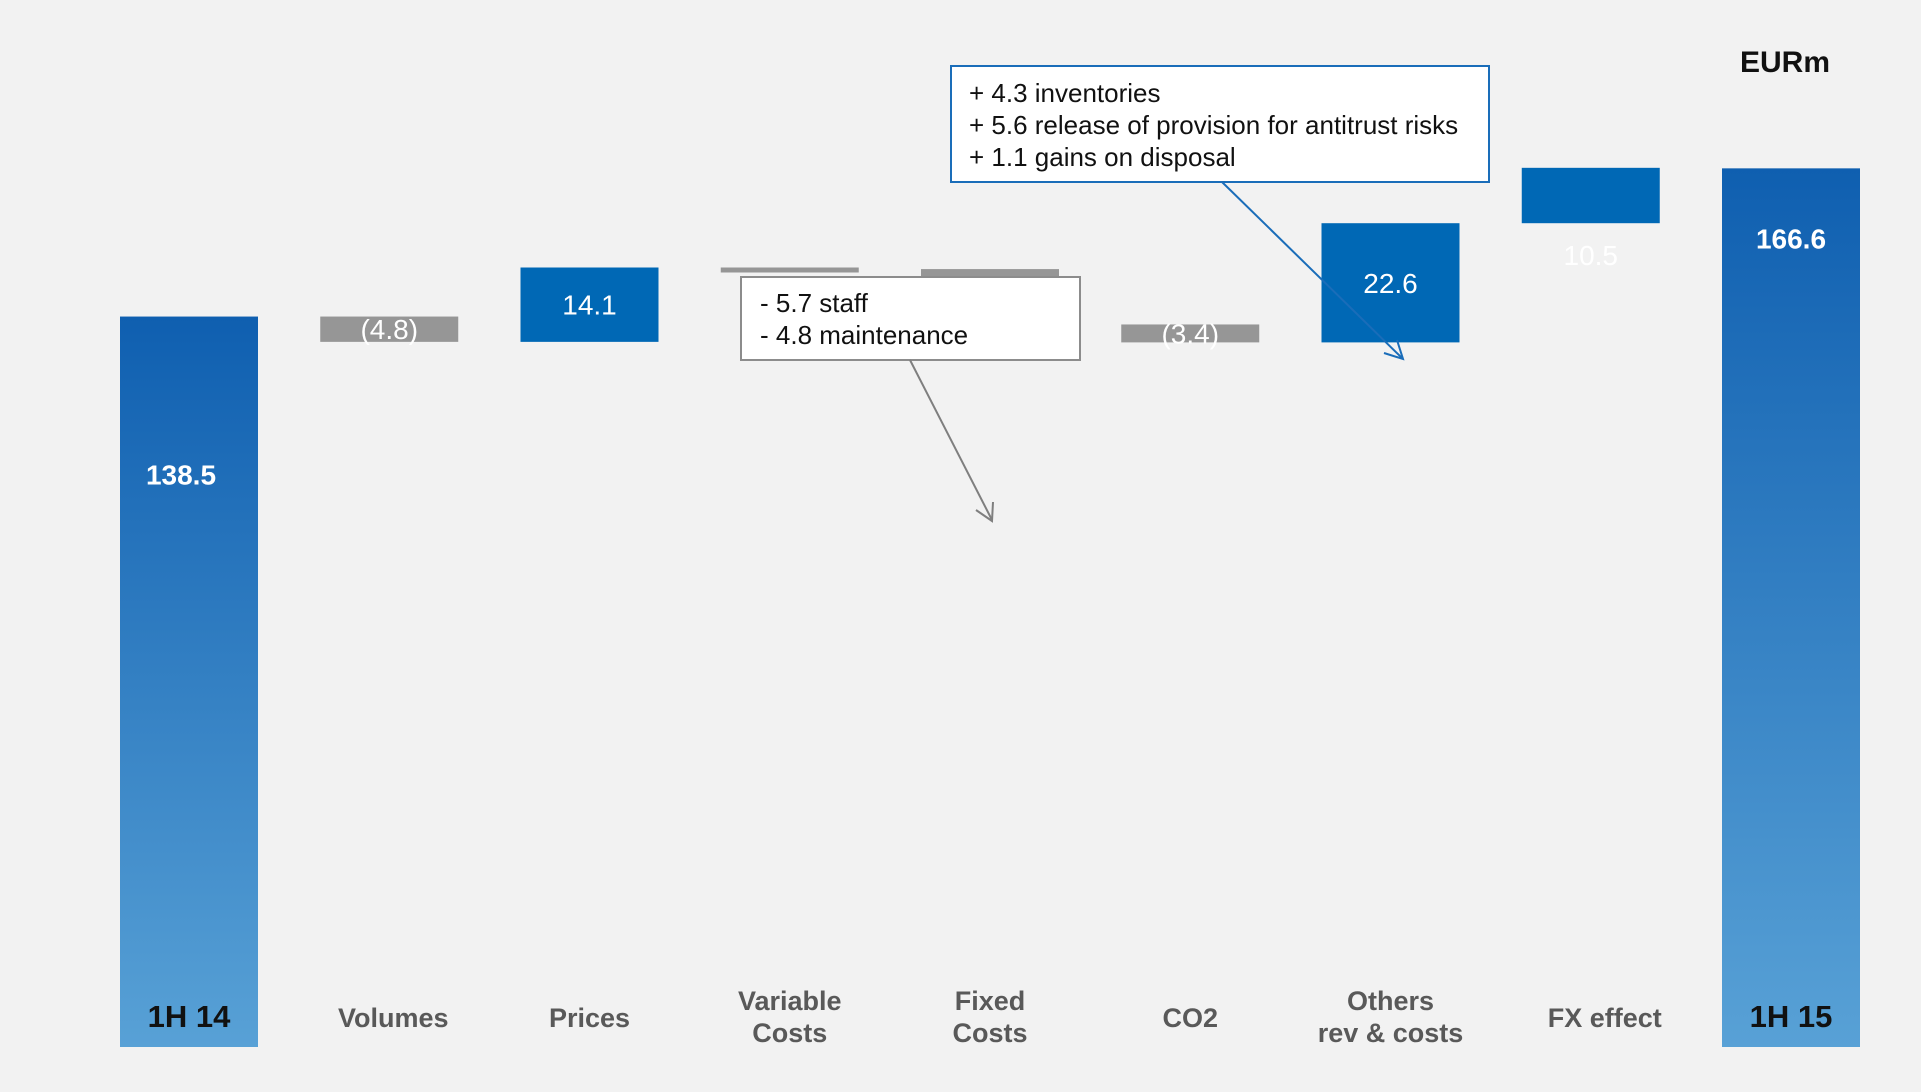 The image size is (1921, 1092). What do you see at coordinates (990, 1001) in the screenshot?
I see `category-label: Fixed` at bounding box center [990, 1001].